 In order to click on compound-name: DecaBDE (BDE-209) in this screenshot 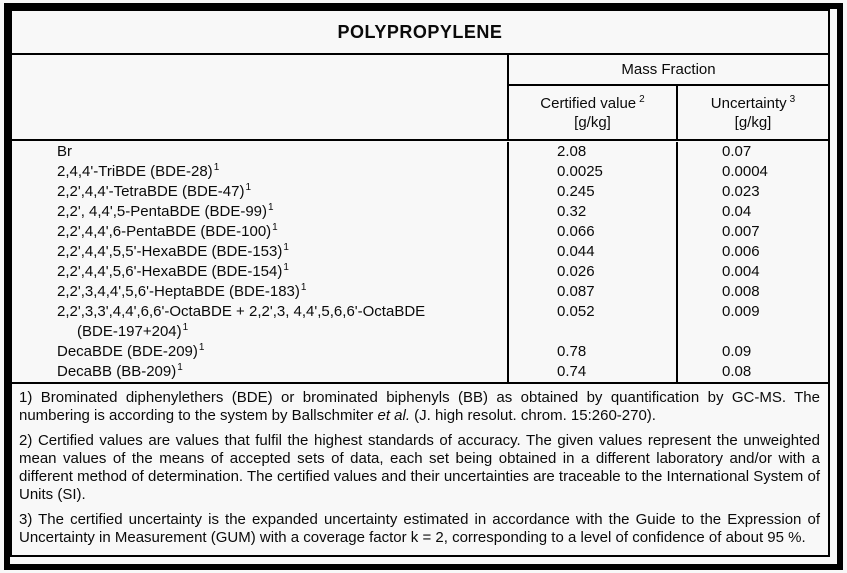, I will do `click(127, 351)`.